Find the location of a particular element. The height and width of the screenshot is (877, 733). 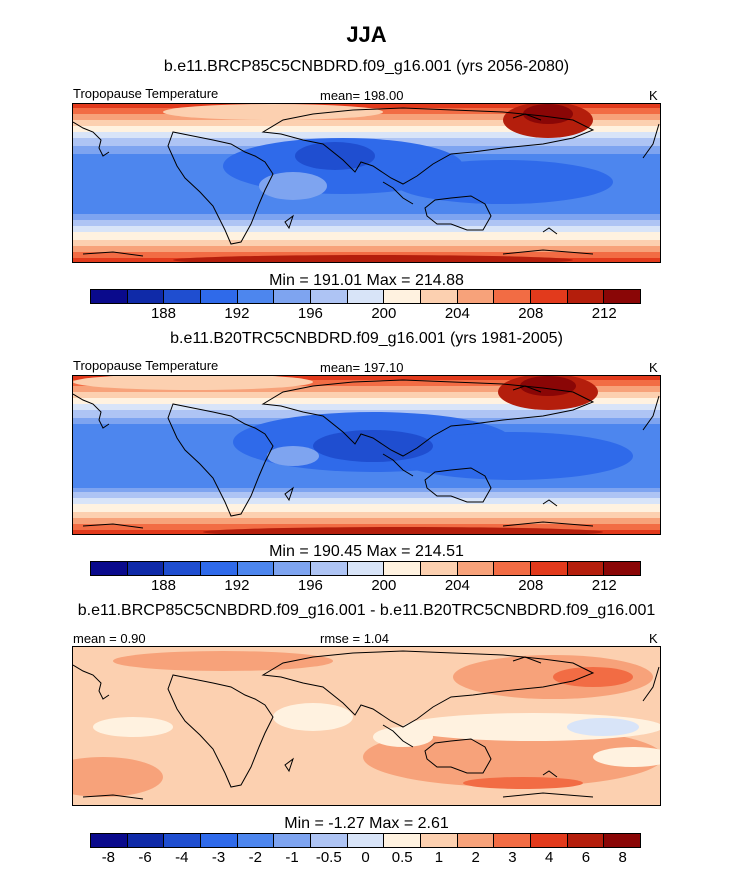

colorbar-tick-label: 0.5 is located at coordinates (402, 857).